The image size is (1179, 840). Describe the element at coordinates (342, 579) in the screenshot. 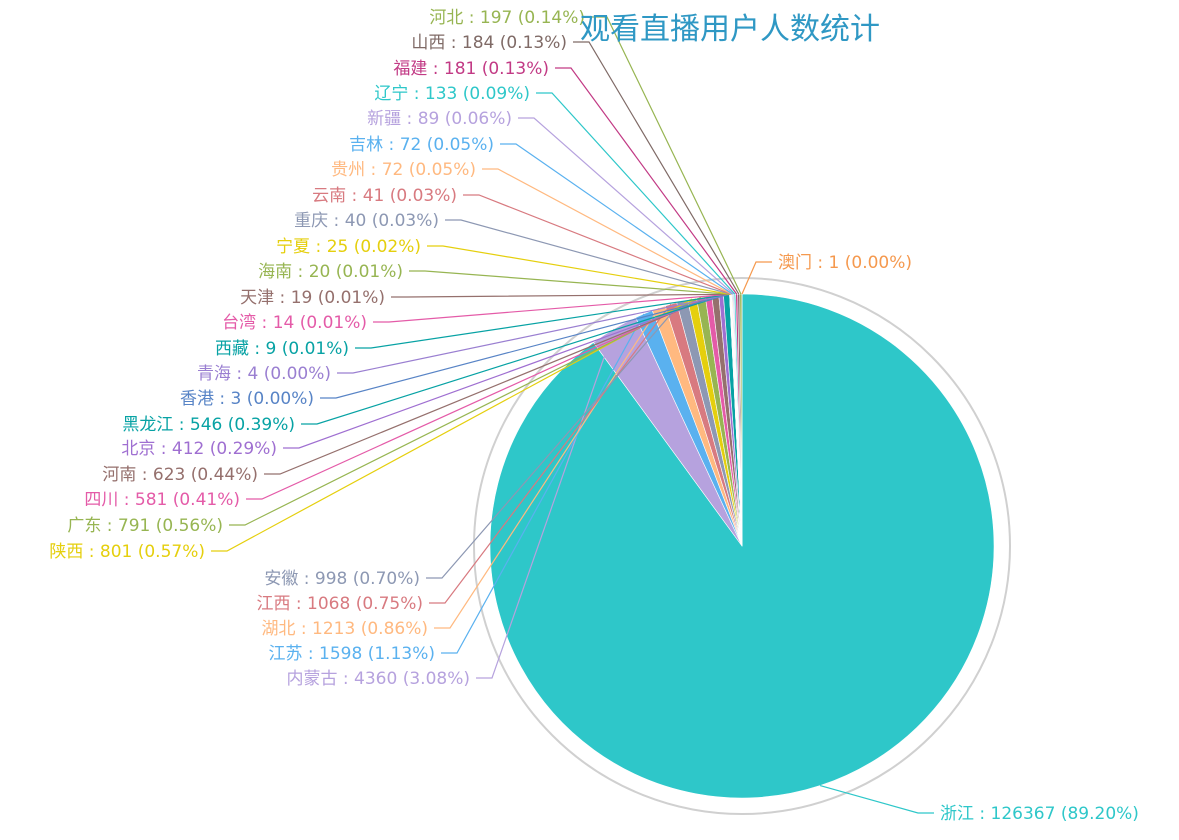

I see `slice-label-5: 安徽 : 998 (0.70%)` at that location.